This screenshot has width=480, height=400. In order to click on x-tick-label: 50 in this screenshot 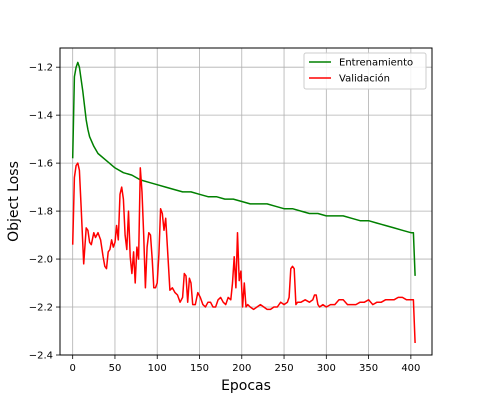, I will do `click(115, 368)`.